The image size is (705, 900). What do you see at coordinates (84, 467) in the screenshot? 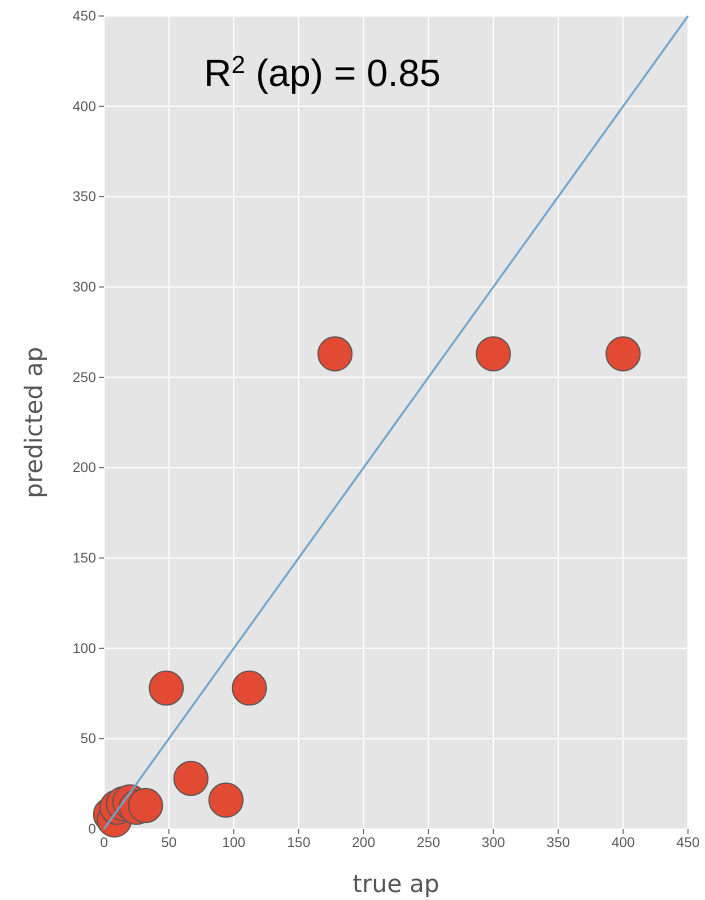
I see `y-tick-label: 200` at bounding box center [84, 467].